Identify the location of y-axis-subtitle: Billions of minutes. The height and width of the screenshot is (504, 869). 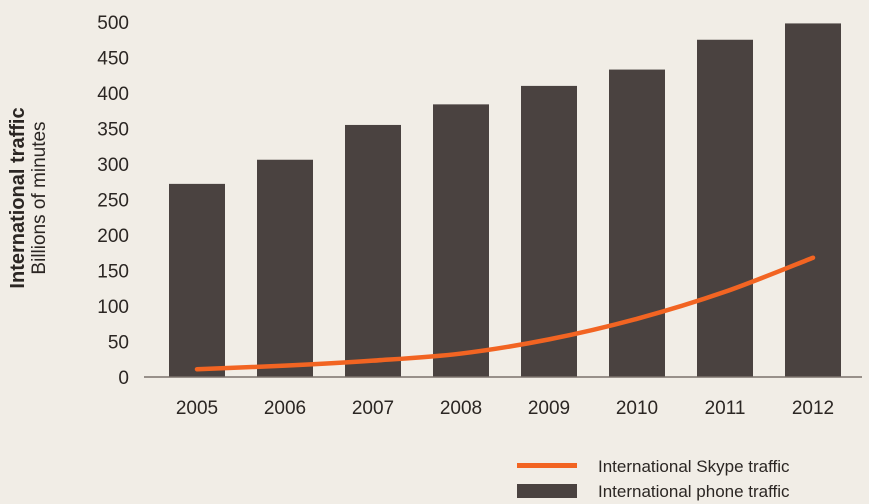
(39, 197).